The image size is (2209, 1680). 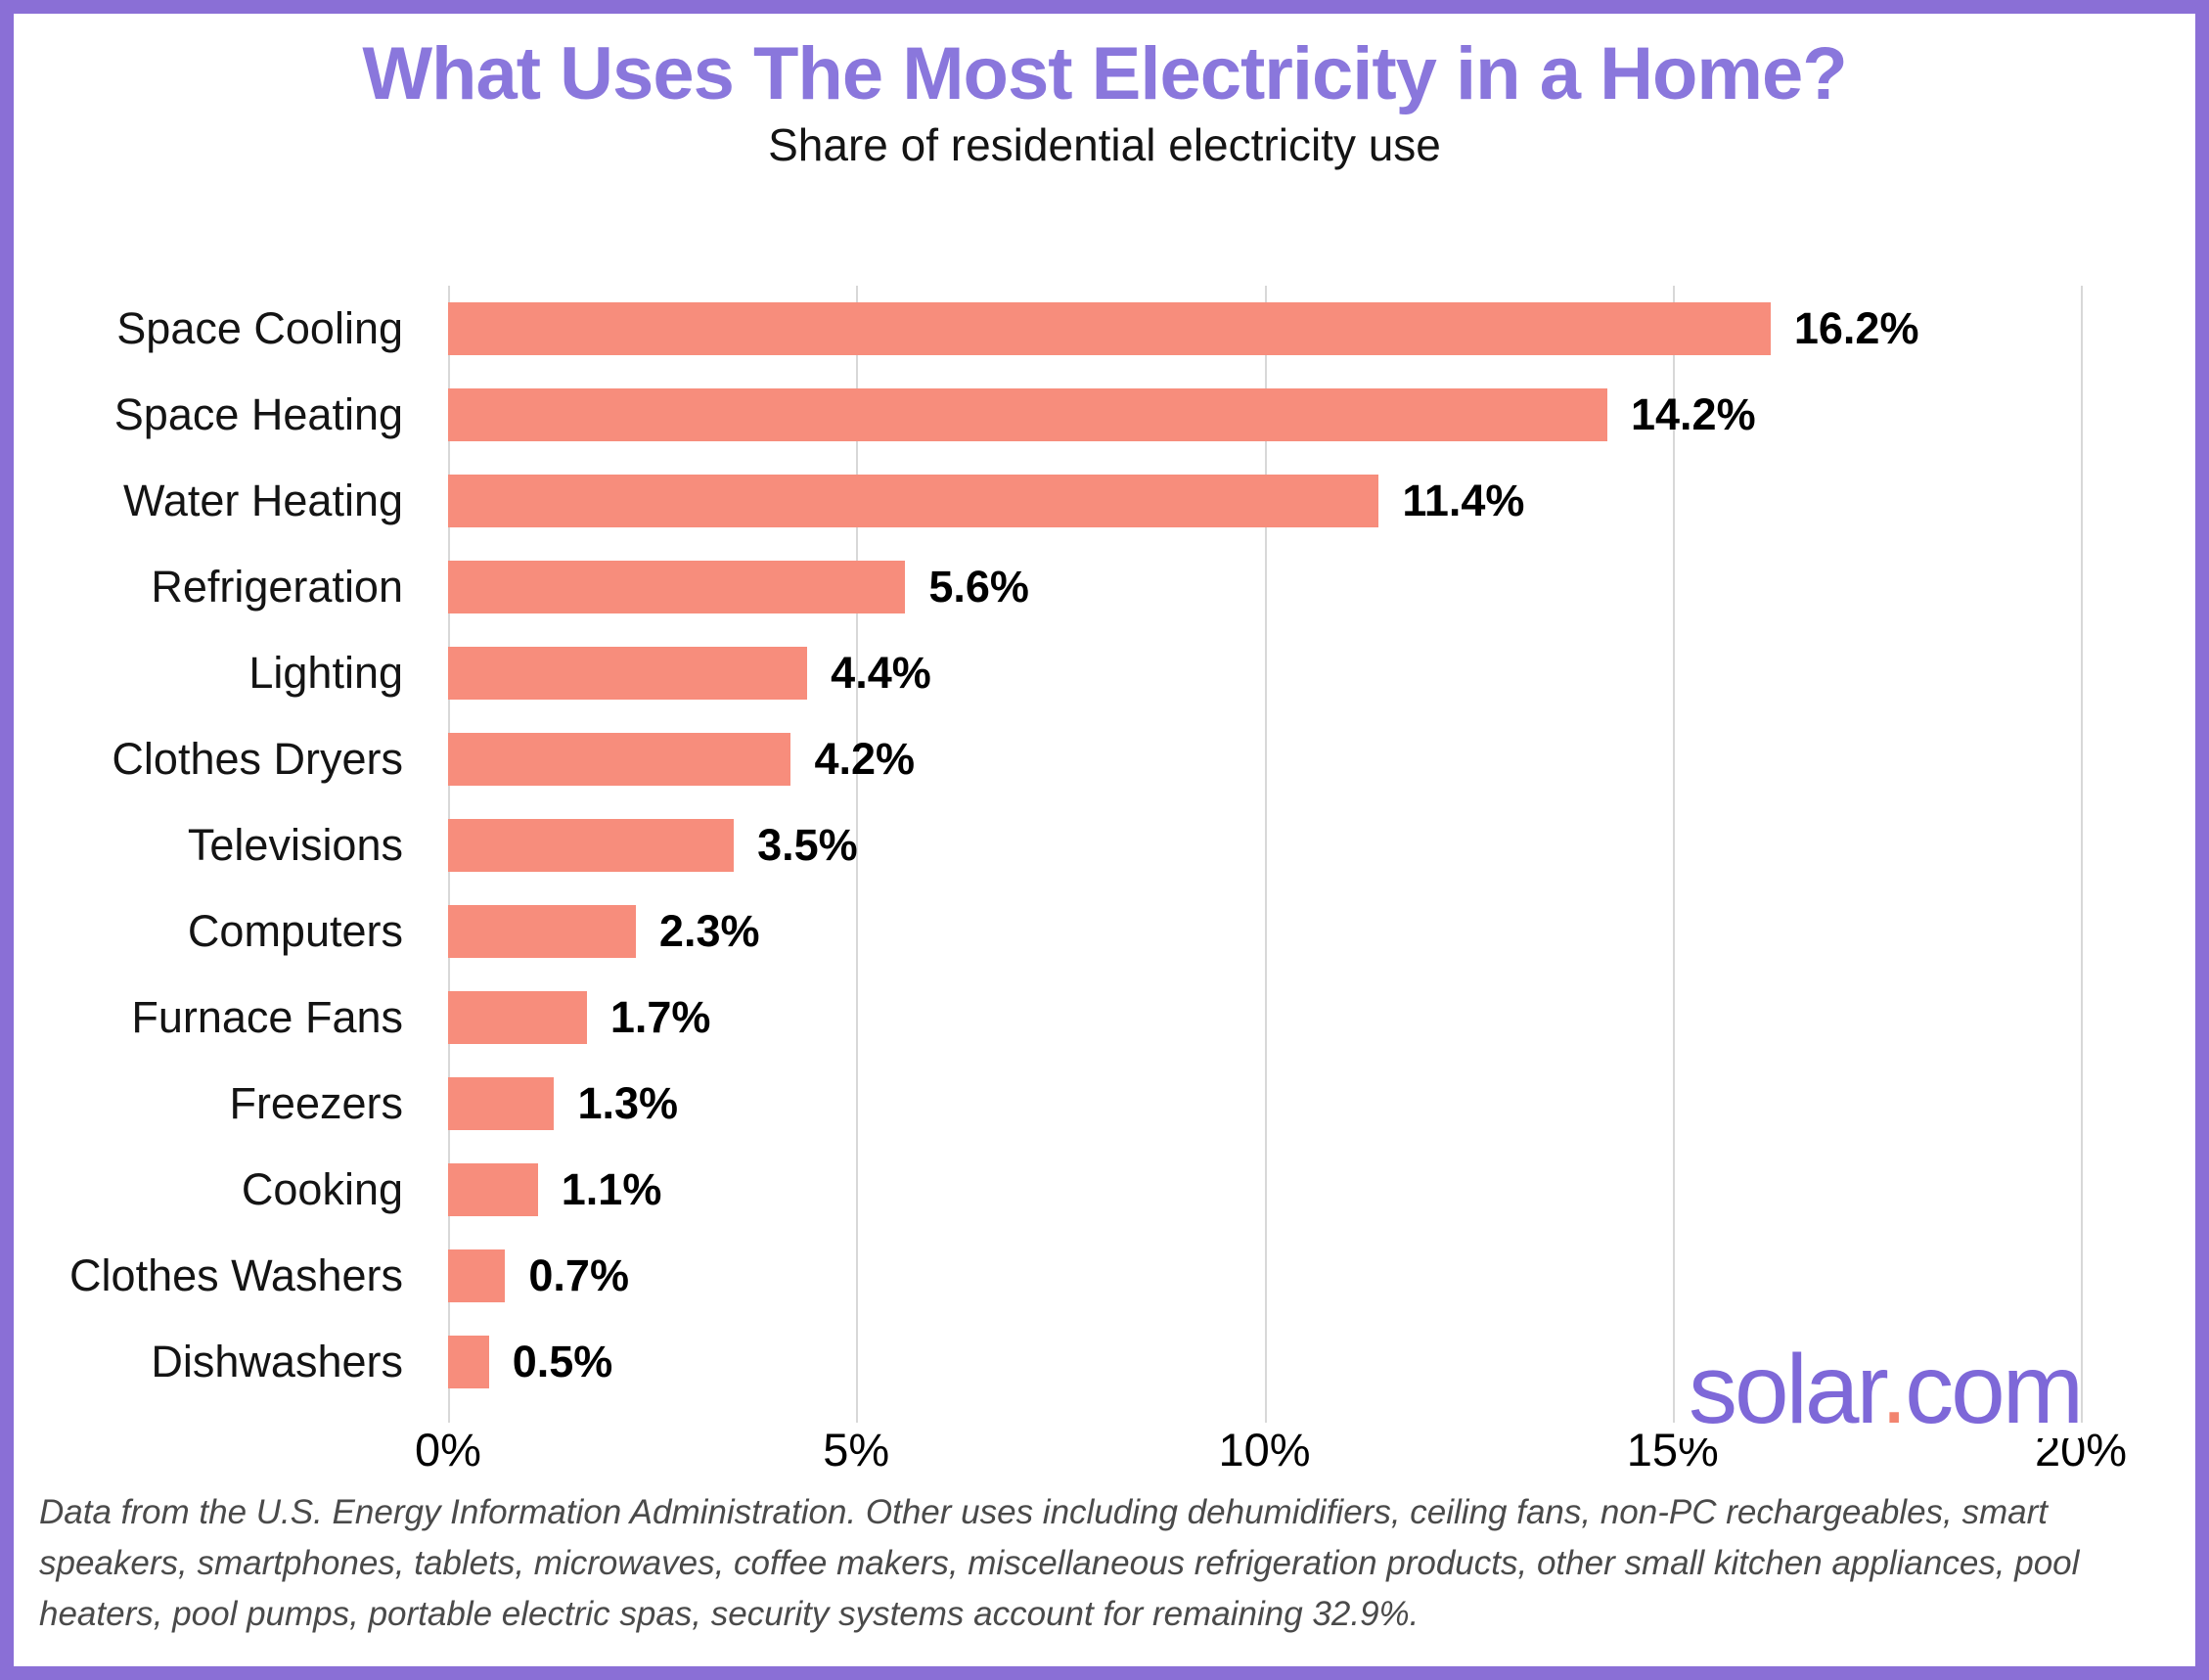 I want to click on bar-track: 14.2%, so click(x=1264, y=415).